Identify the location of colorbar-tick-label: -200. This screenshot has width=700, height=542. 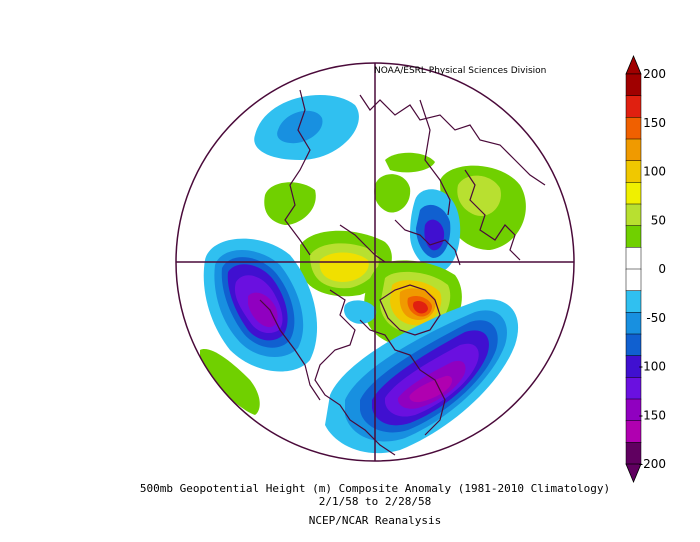
(652, 464).